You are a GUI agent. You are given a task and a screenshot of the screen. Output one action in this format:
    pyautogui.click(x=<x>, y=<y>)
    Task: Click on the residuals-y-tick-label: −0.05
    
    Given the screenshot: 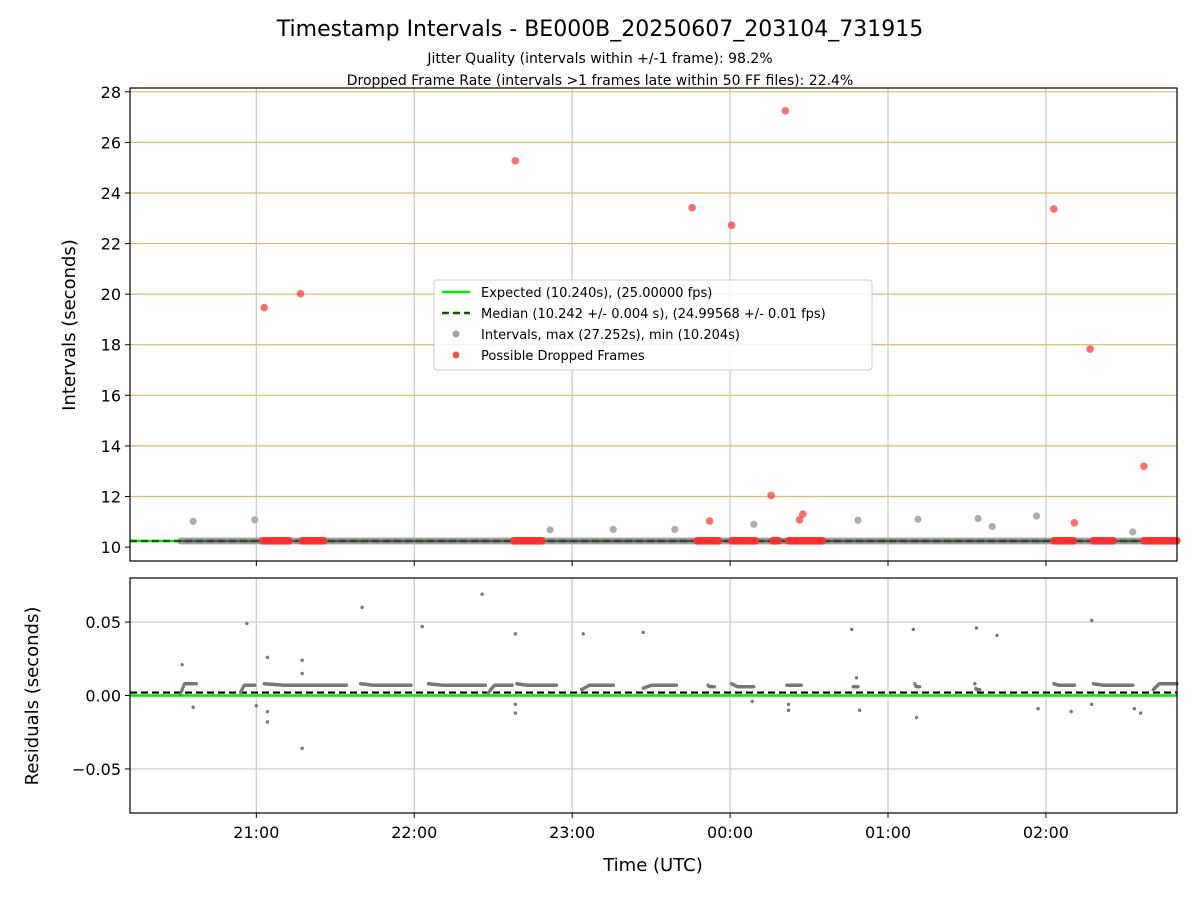 What is the action you would take?
    pyautogui.click(x=96, y=769)
    